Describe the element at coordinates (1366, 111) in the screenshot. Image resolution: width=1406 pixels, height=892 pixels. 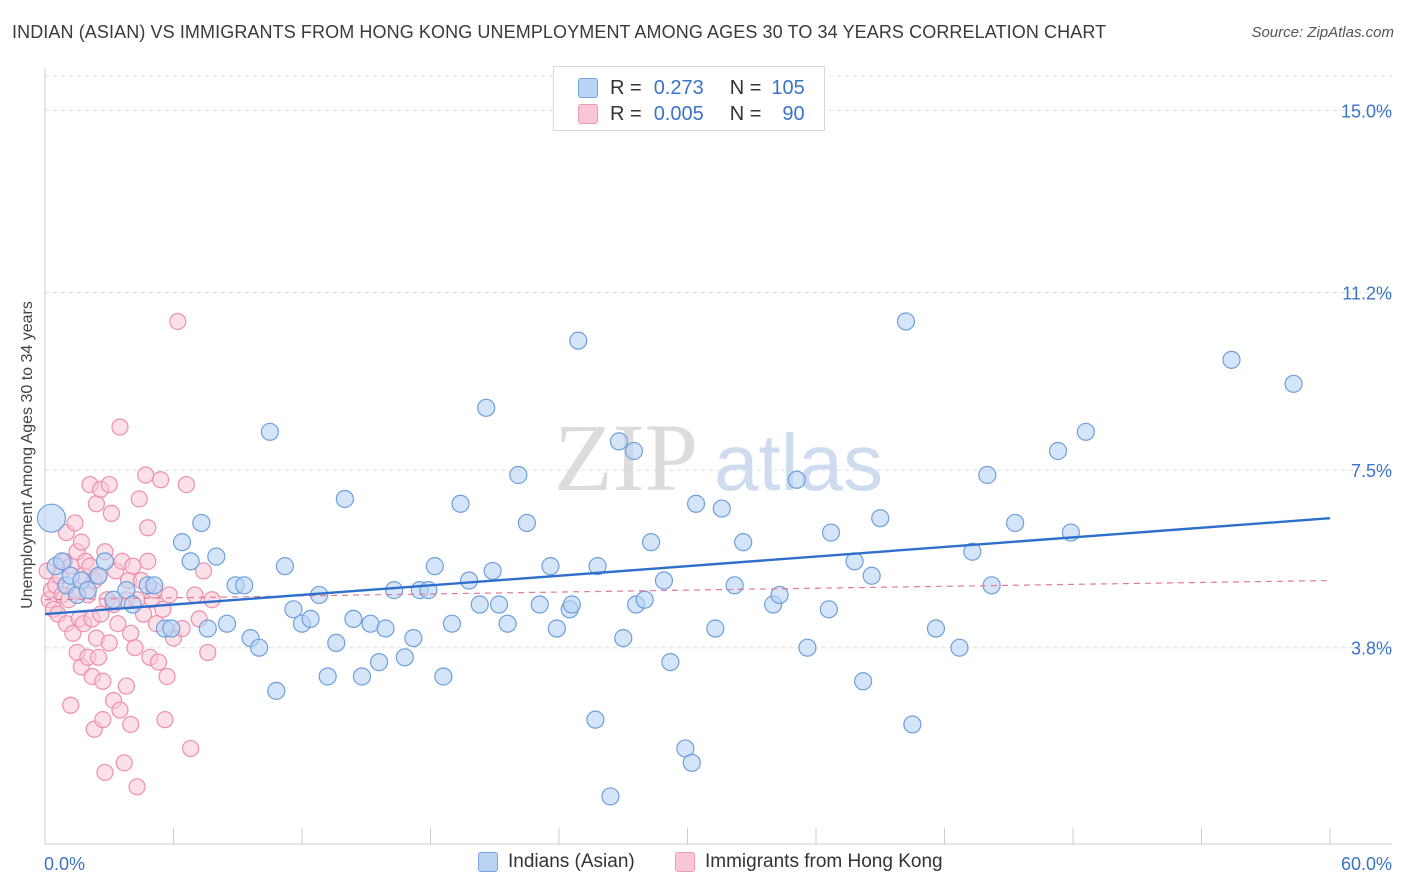
I see `y-tick-label: 15.0%` at that location.